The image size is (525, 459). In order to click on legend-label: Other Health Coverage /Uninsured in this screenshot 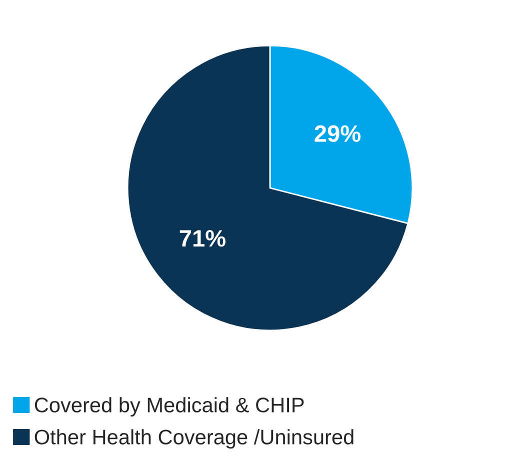, I will do `click(194, 439)`.